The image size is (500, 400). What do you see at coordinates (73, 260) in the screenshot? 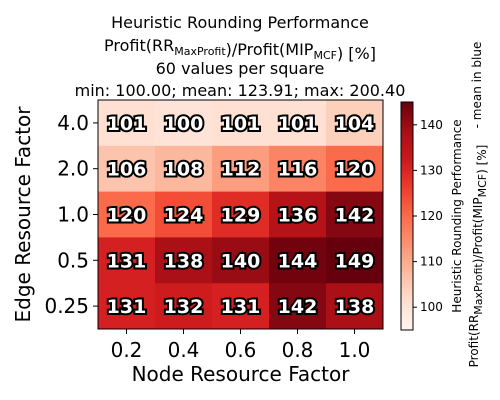
I see `y-tick-label: 0.5` at bounding box center [73, 260].